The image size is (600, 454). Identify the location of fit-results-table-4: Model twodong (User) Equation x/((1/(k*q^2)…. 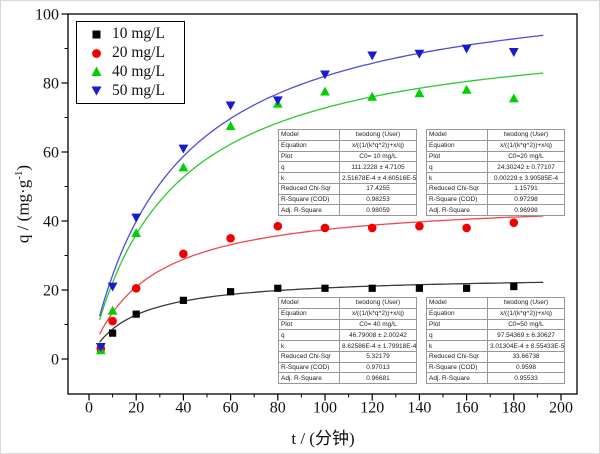
(495, 341).